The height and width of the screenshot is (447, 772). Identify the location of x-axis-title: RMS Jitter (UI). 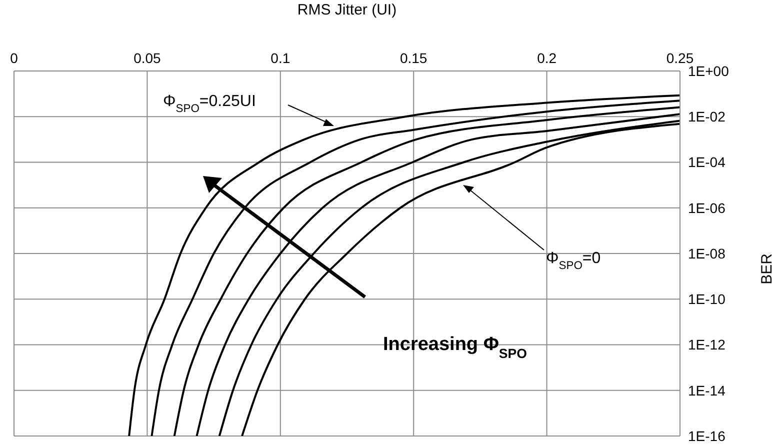
(347, 10).